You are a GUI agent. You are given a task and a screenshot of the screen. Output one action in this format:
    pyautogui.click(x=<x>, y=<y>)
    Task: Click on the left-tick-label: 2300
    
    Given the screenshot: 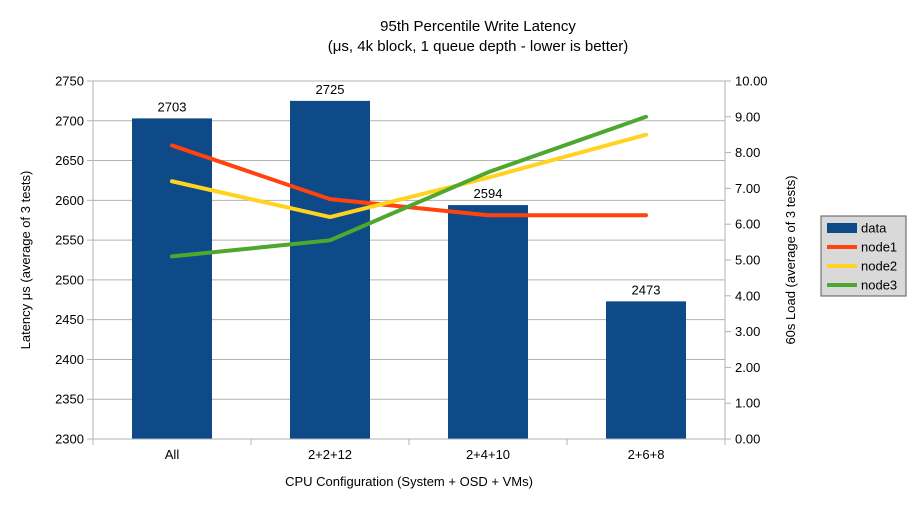 What is the action you would take?
    pyautogui.click(x=69, y=439)
    